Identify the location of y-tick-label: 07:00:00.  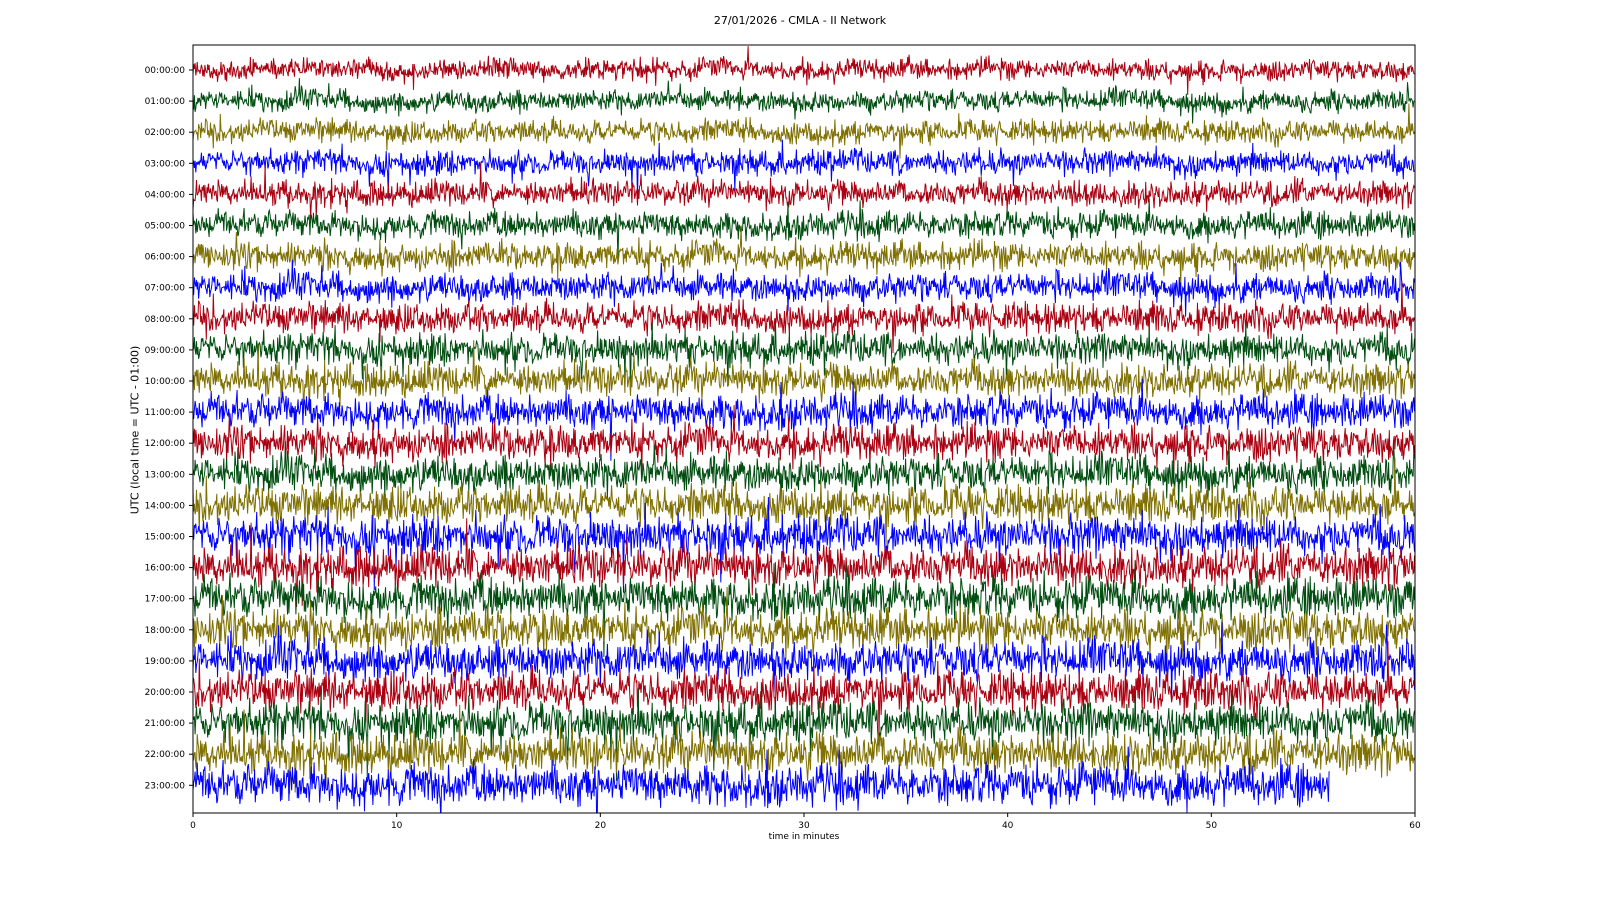
(165, 289).